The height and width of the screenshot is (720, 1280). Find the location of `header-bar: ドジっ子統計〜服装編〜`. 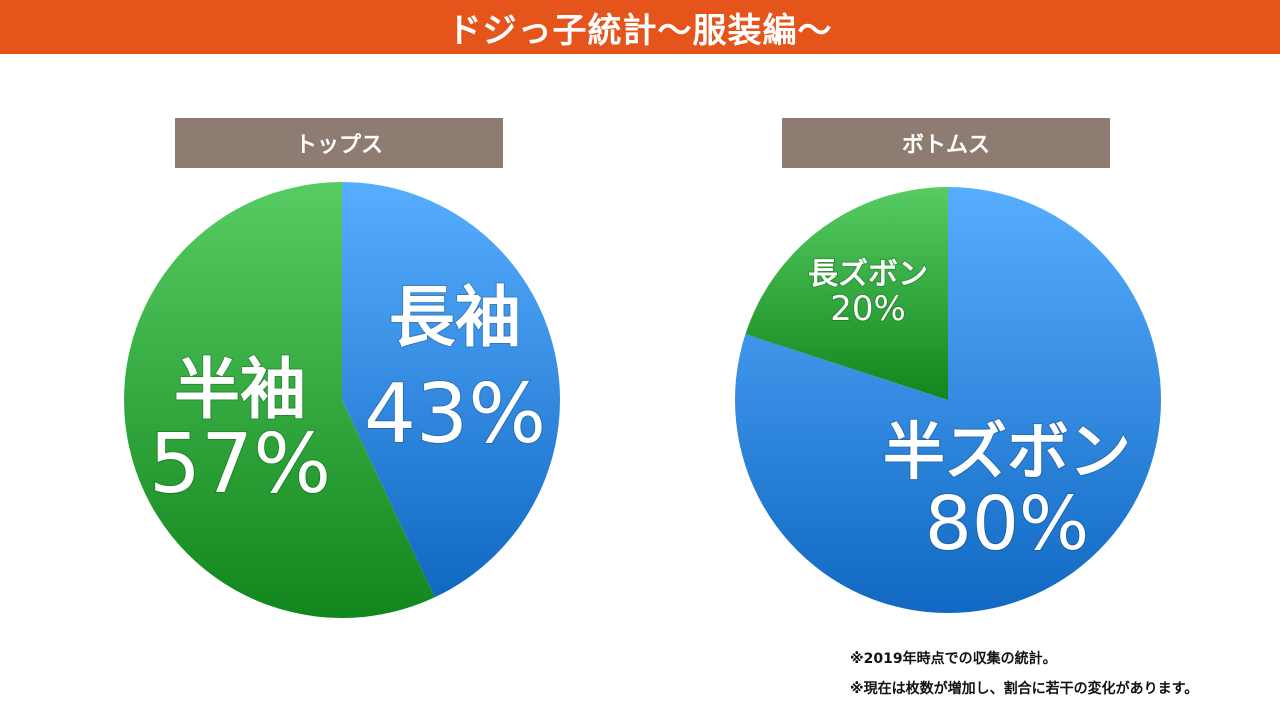

header-bar: ドジっ子統計〜服装編〜 is located at coordinates (640, 27).